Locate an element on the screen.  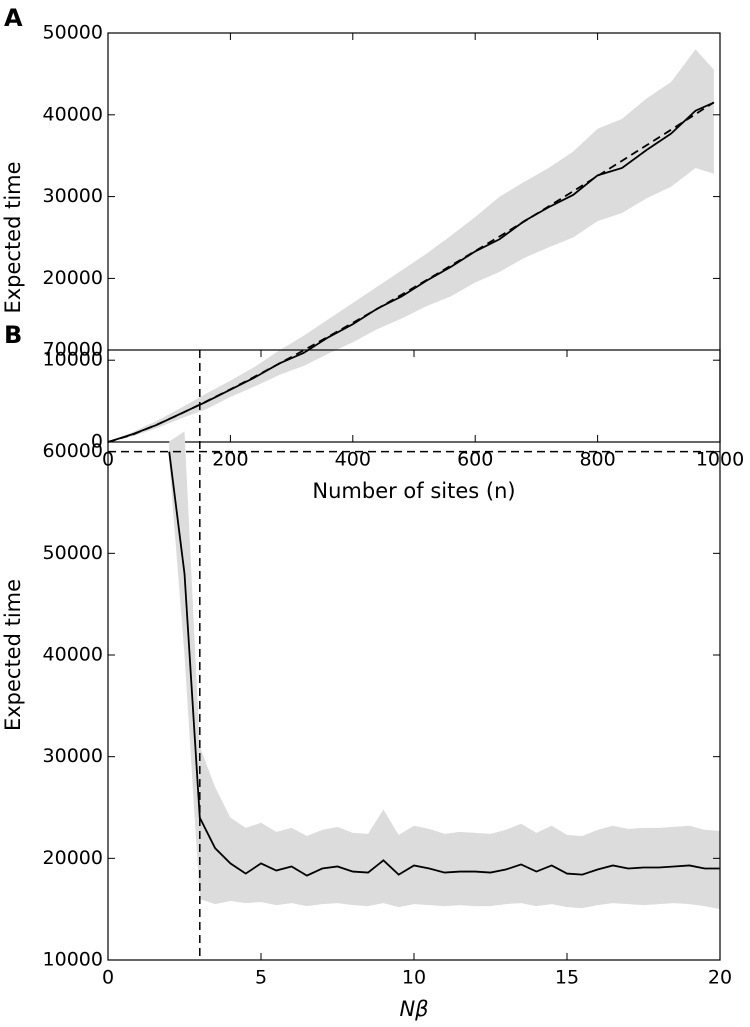
x-tick-label: 20 is located at coordinates (720, 978).